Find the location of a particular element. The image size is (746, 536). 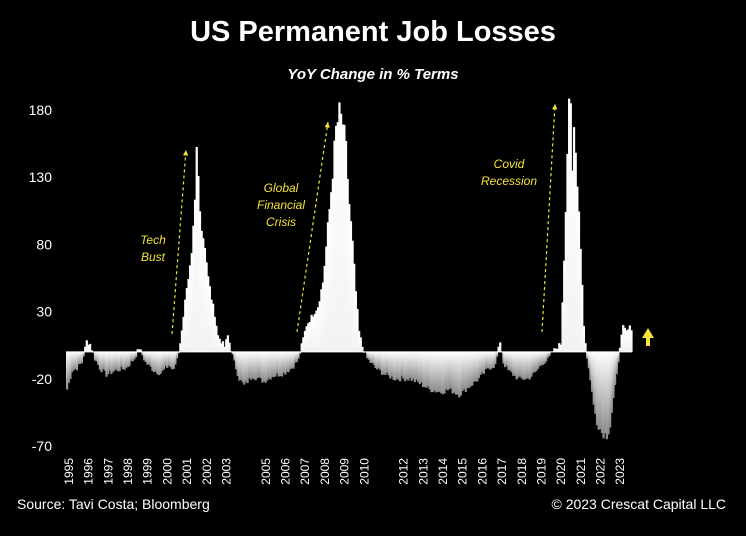

y-tick-label: 30 is located at coordinates (44, 312).